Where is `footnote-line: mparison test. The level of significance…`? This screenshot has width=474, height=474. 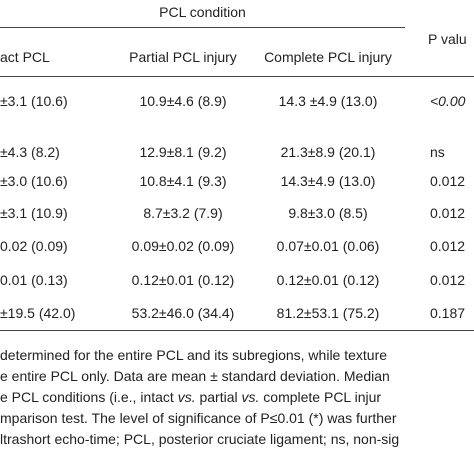
footnote-line: mparison test. The level of significance… is located at coordinates (198, 418).